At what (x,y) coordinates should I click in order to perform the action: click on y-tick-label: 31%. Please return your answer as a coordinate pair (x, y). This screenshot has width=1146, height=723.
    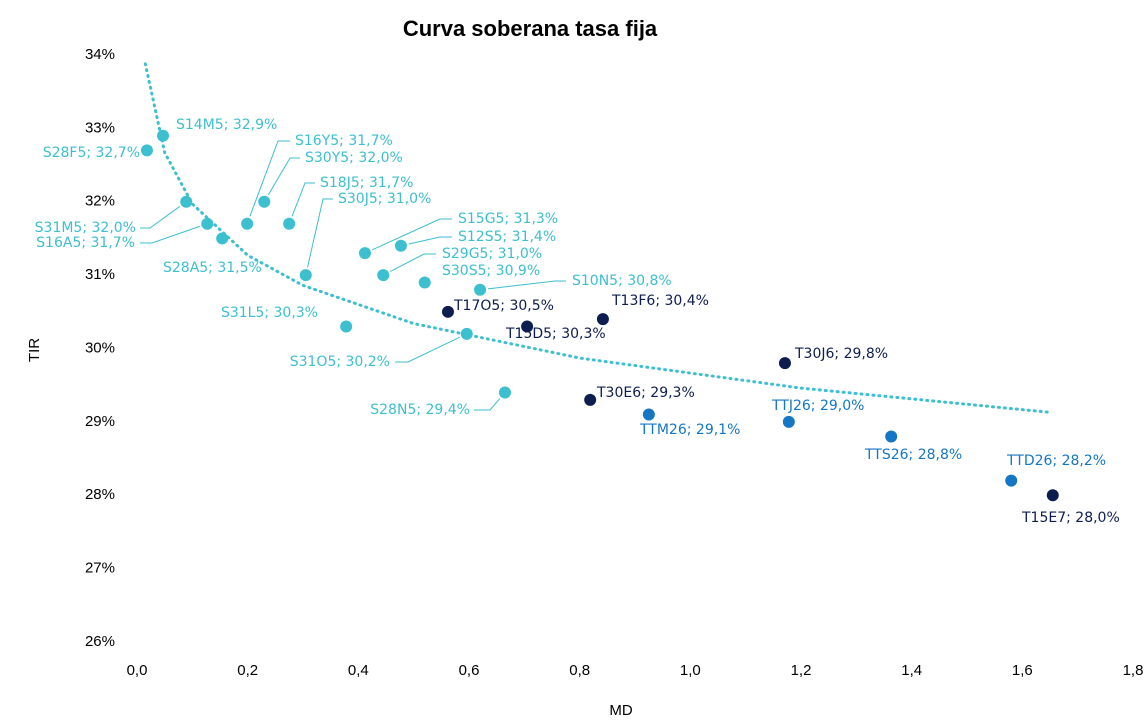
    Looking at the image, I should click on (100, 274).